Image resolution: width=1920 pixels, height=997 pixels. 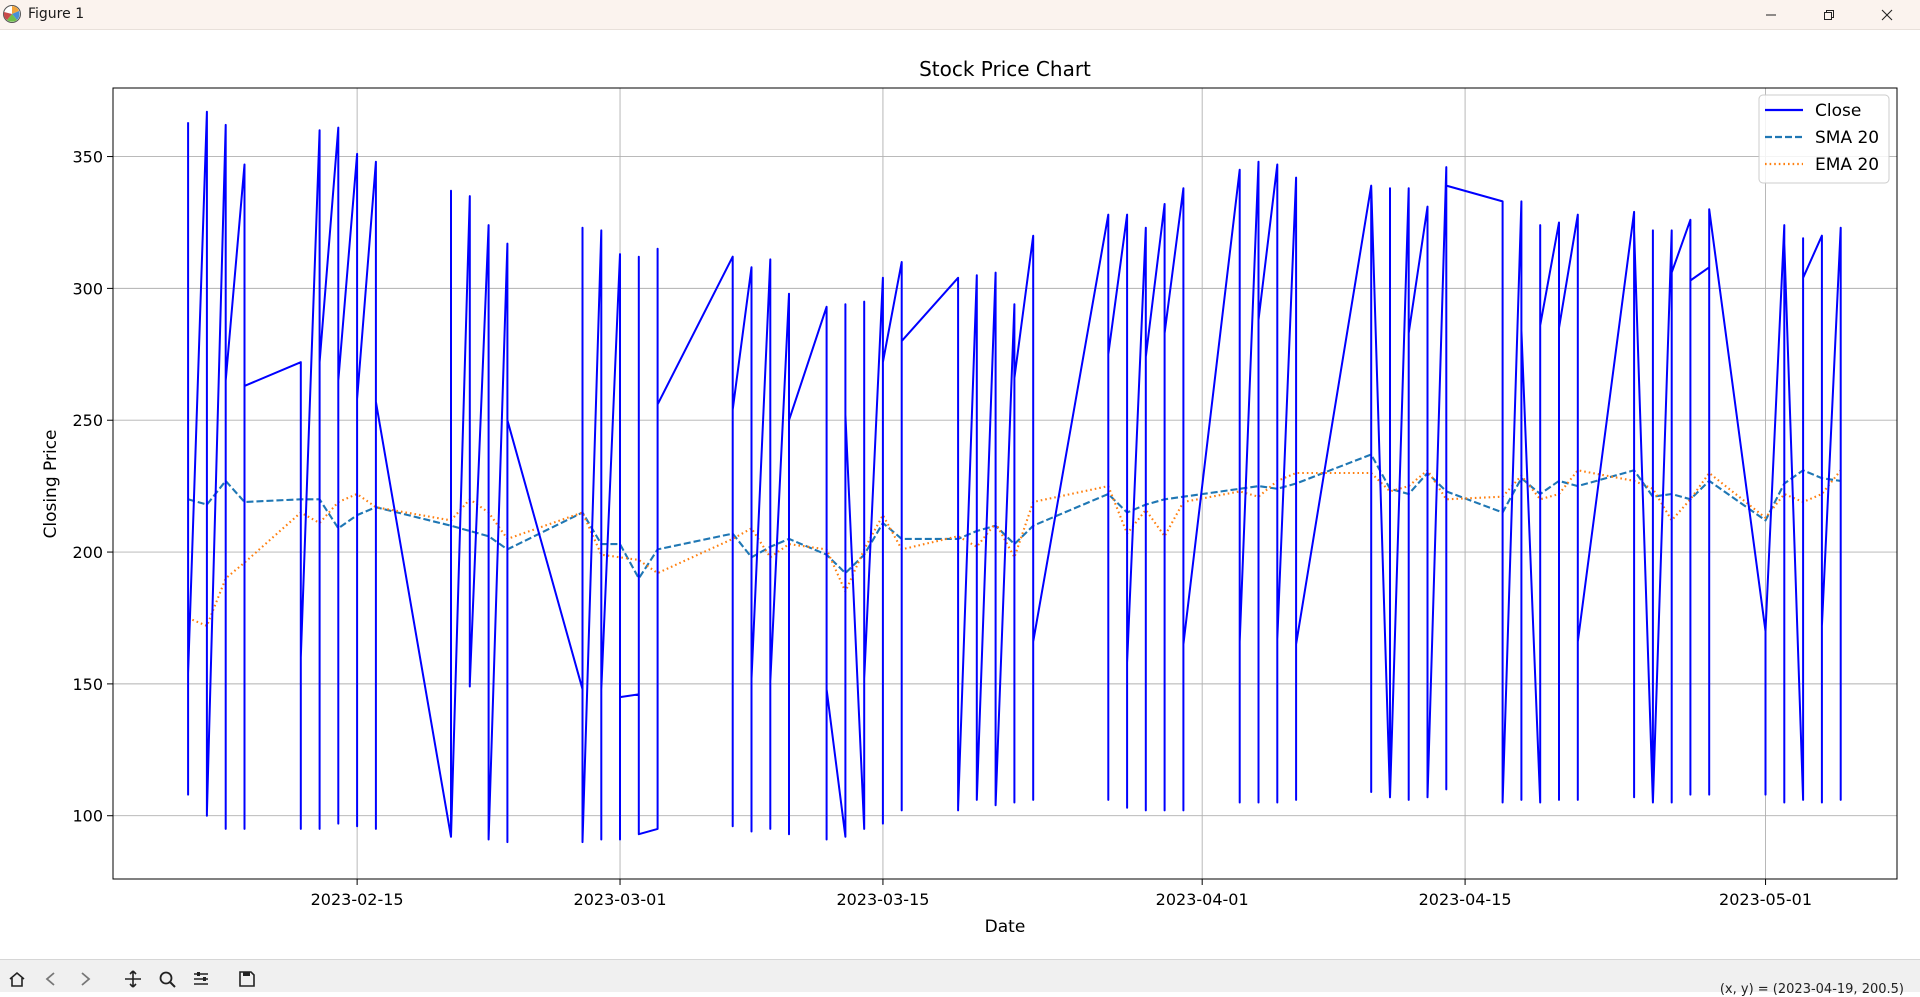 I want to click on y-tick-label: 250, so click(x=87, y=420).